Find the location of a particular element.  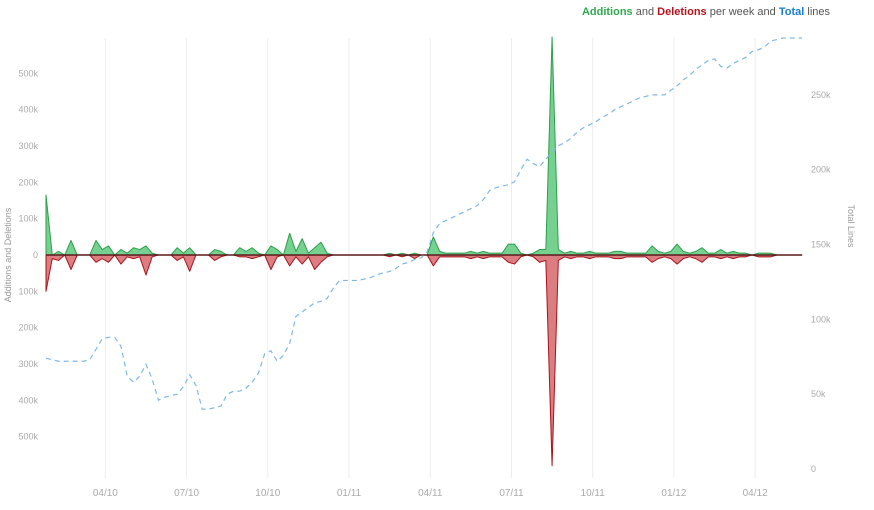

right-tick-label: 250k is located at coordinates (821, 95).